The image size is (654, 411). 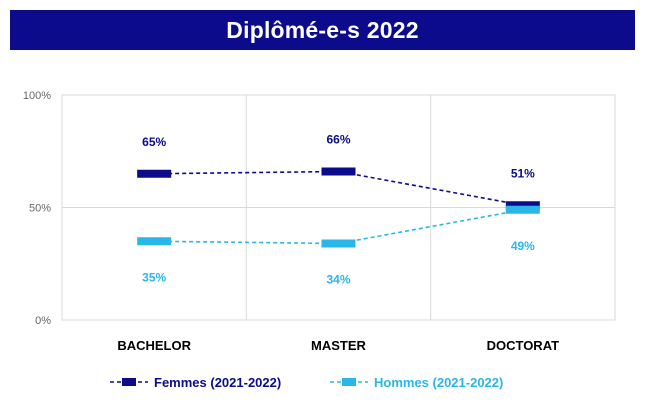 I want to click on series-markers, so click(x=338, y=207).